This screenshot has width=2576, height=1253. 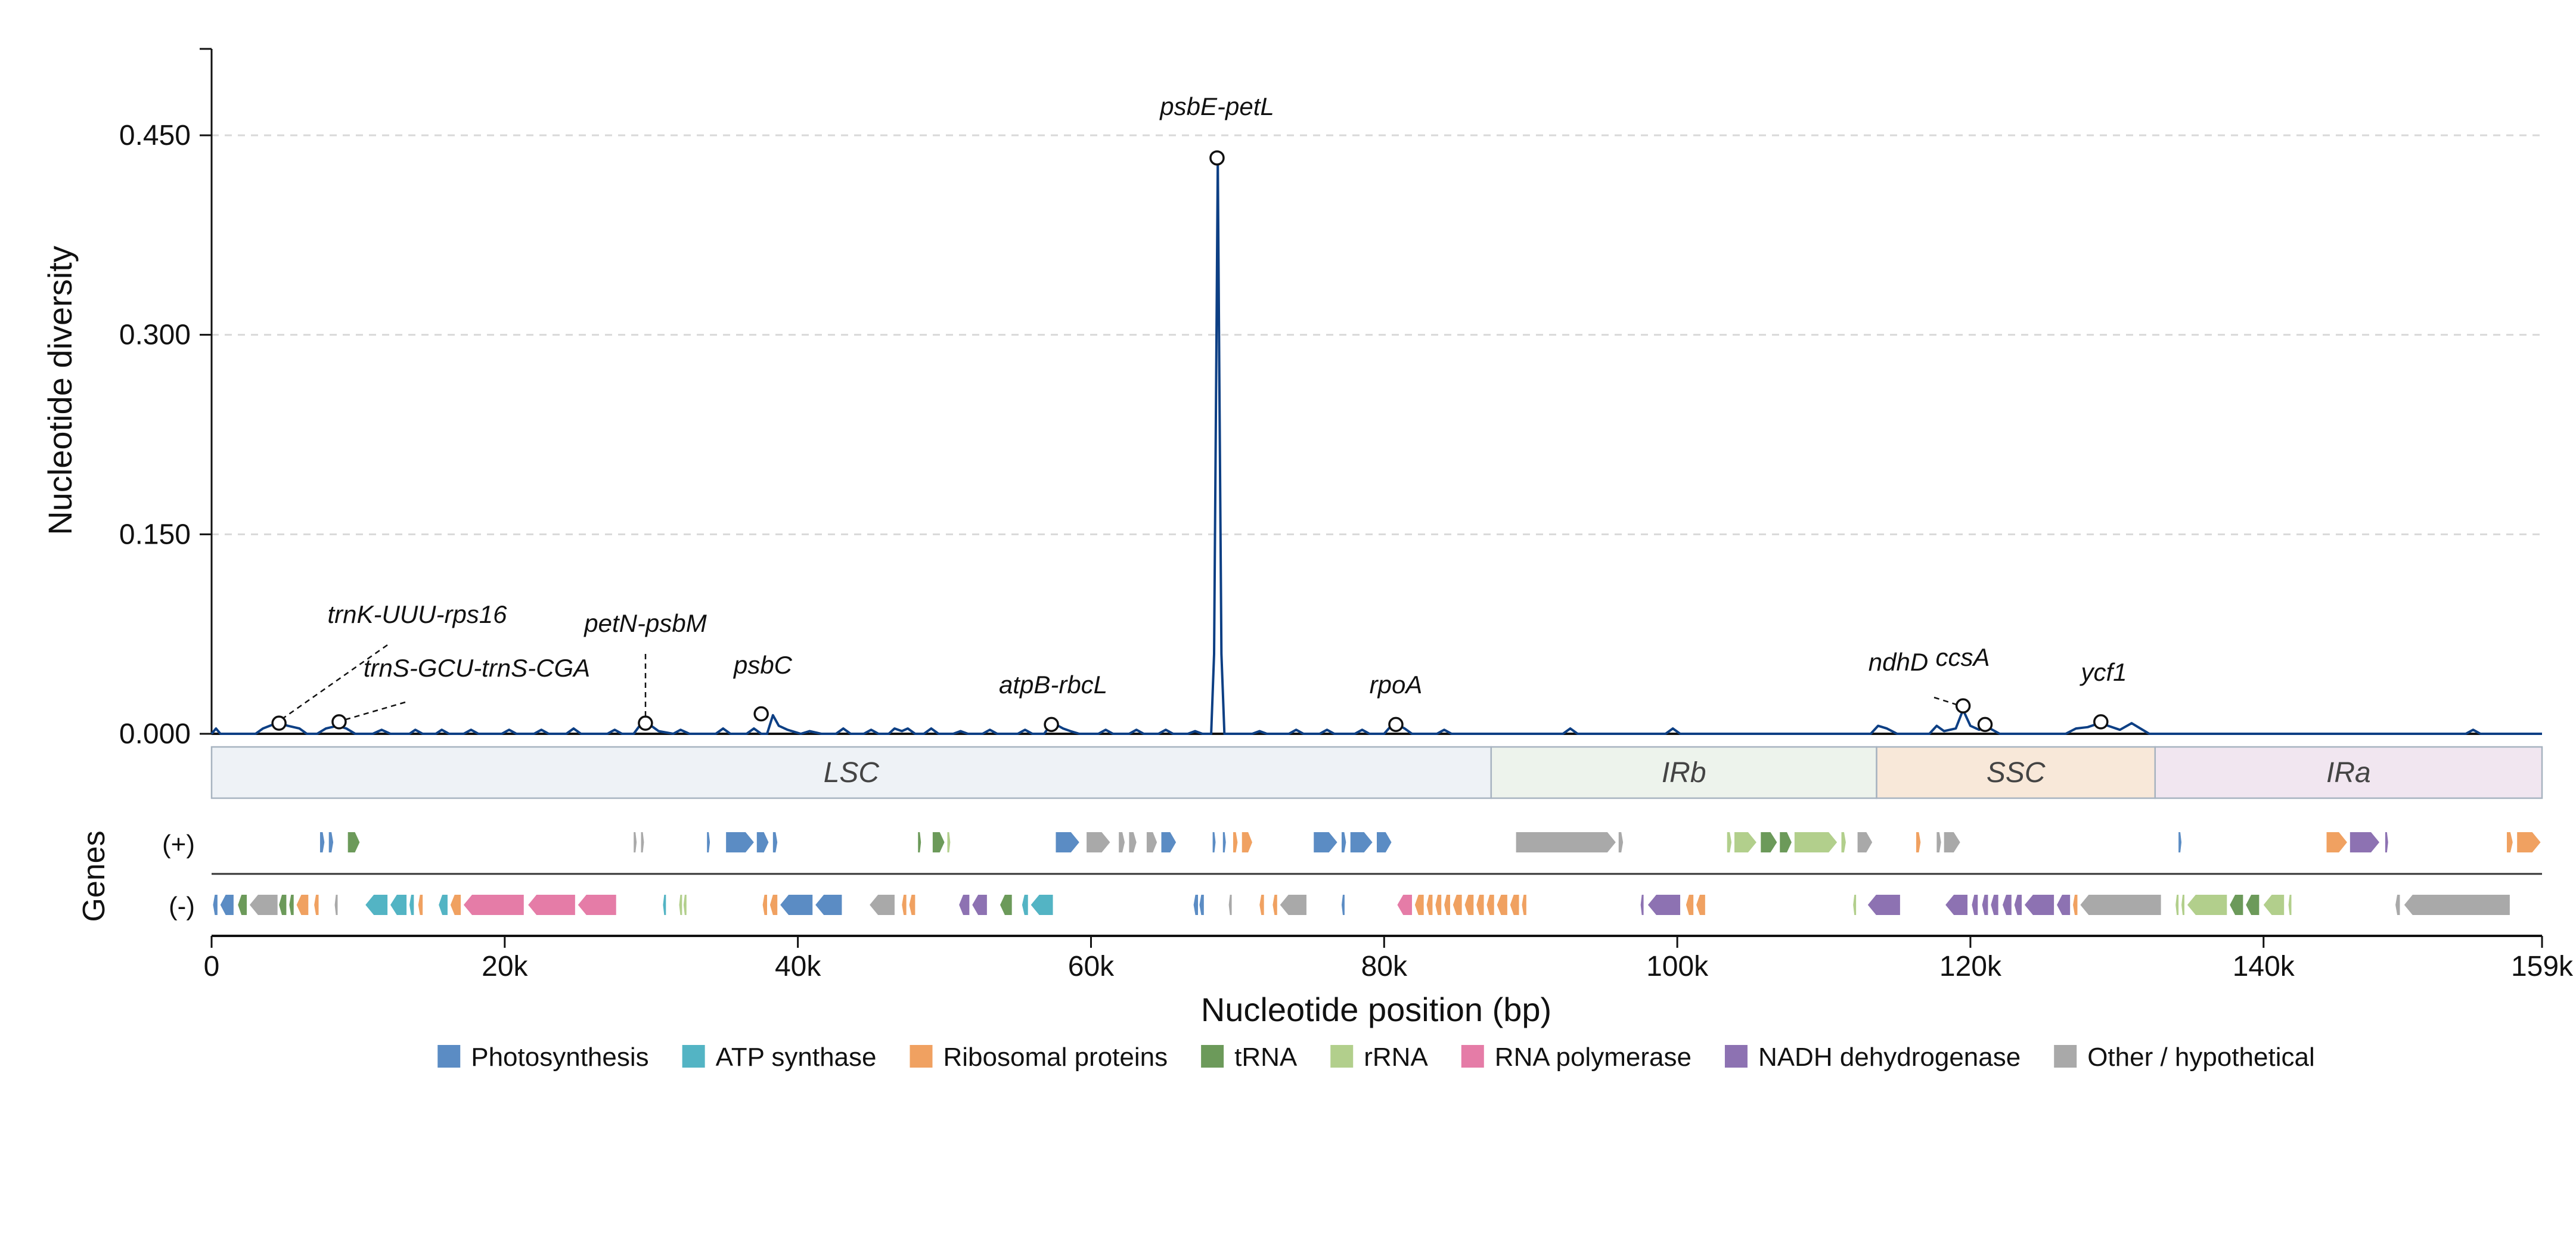 I want to click on legend-swatch-atp, so click(x=693, y=1056).